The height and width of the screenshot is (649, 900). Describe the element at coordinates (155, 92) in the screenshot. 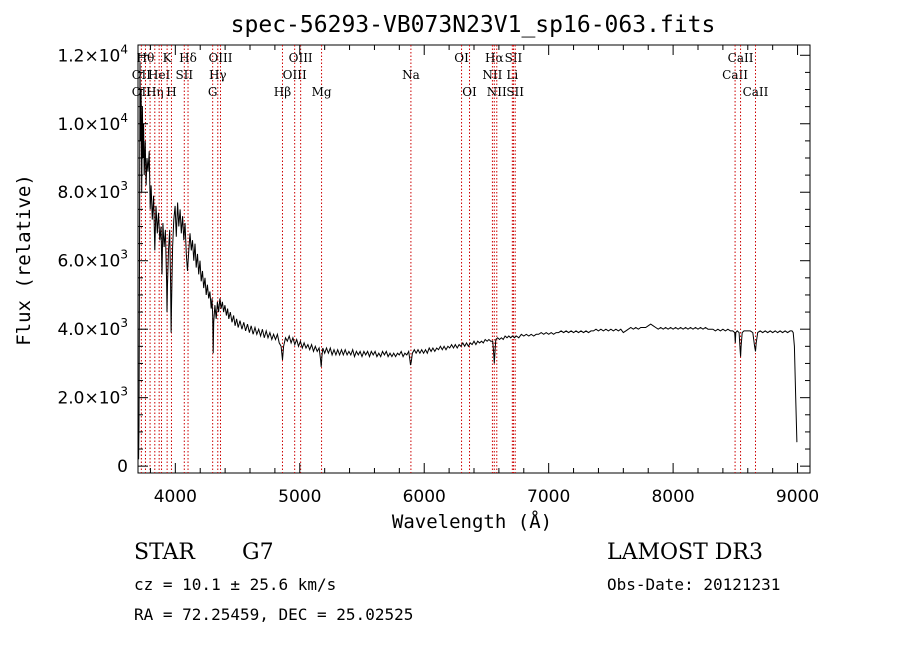

I see `line-label: Hη` at that location.